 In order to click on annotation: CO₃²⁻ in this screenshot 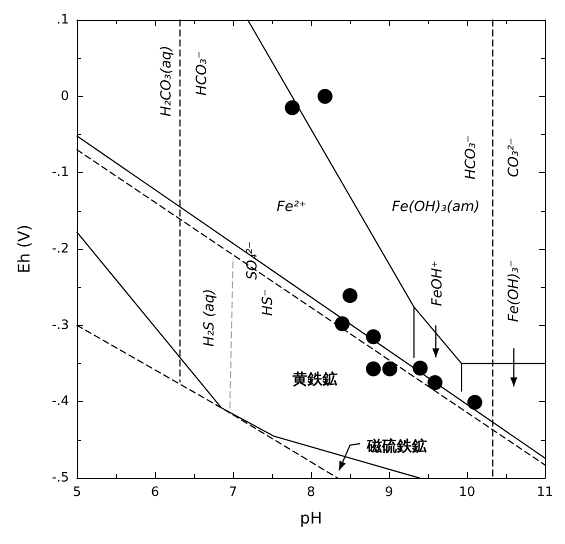, I will do `click(514, 158)`.